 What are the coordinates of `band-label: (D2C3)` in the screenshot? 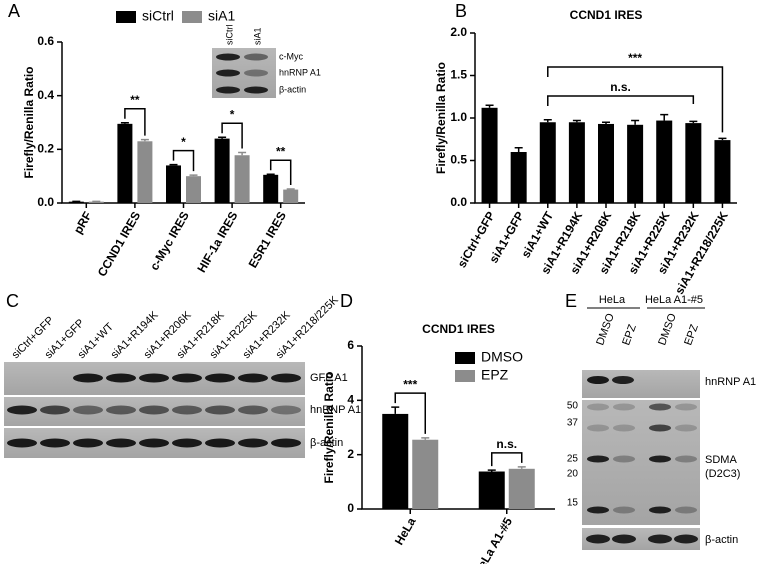 It's located at (722, 474).